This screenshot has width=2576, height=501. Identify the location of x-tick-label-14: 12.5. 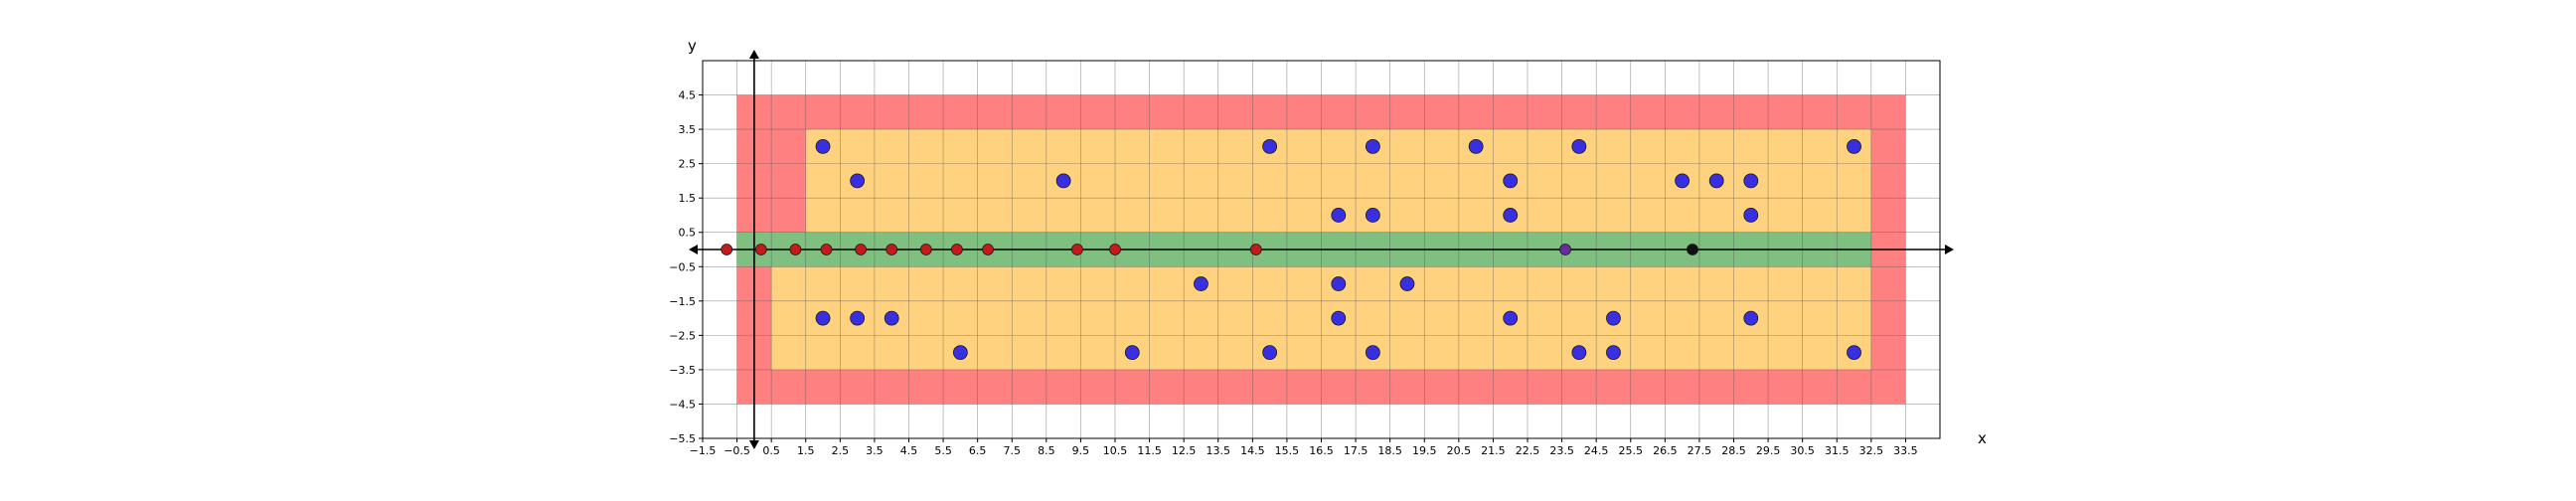
(1184, 450).